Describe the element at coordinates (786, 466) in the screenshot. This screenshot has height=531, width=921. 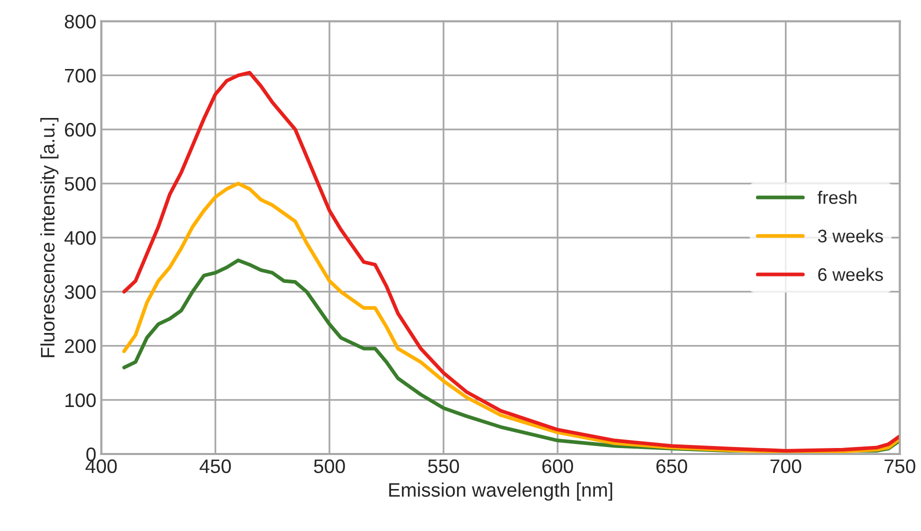
I see `x-tick-label: 700` at that location.